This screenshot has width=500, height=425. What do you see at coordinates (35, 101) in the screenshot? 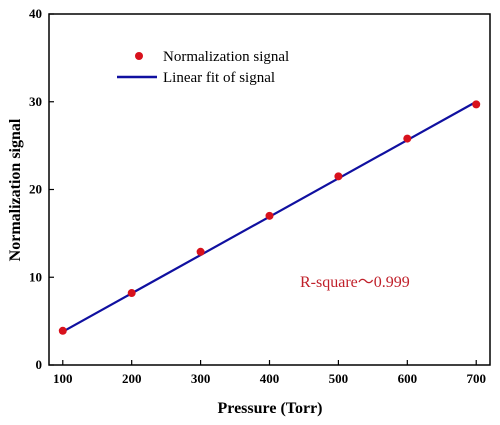
I see `y-tick-label: 30` at bounding box center [35, 101].